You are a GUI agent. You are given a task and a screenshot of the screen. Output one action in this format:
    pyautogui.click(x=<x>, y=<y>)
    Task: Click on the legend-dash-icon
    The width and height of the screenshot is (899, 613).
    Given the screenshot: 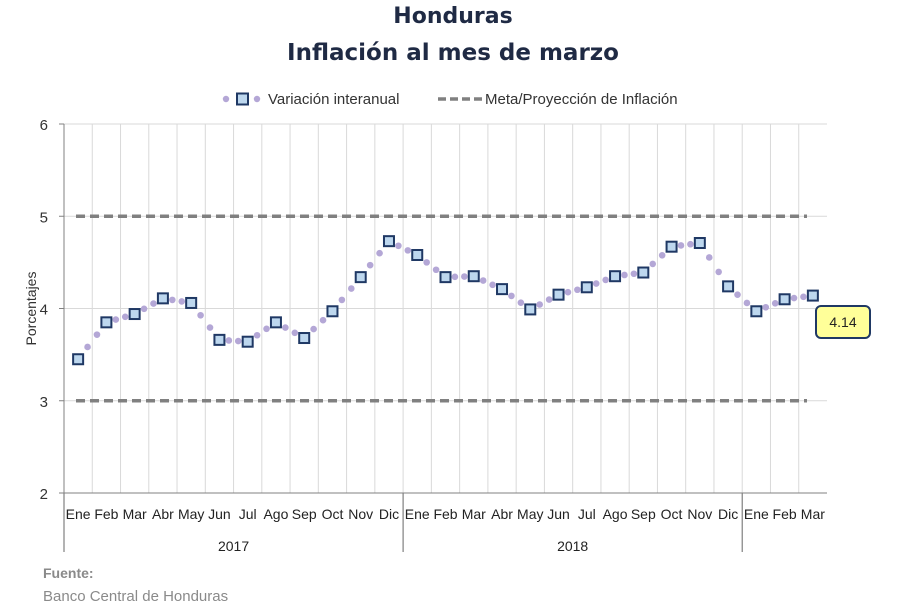 What is the action you would take?
    pyautogui.click(x=460, y=99)
    